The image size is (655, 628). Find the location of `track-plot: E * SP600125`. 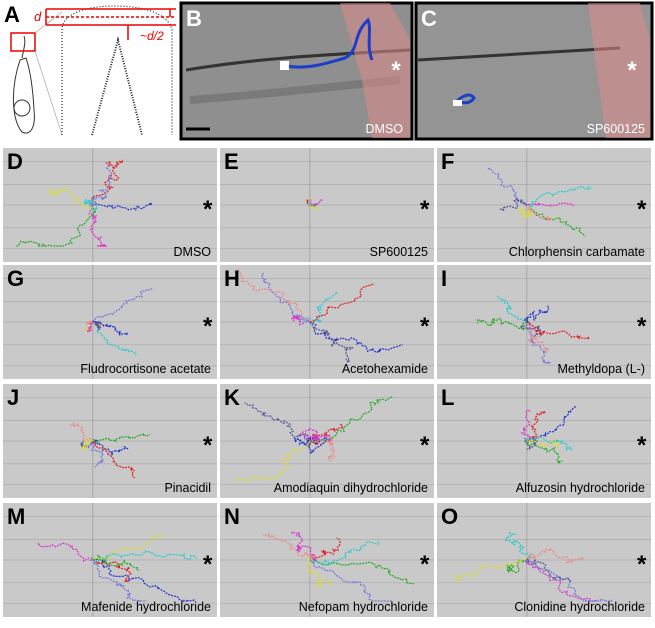

track-plot: E * SP600125 is located at coordinates (327, 205).